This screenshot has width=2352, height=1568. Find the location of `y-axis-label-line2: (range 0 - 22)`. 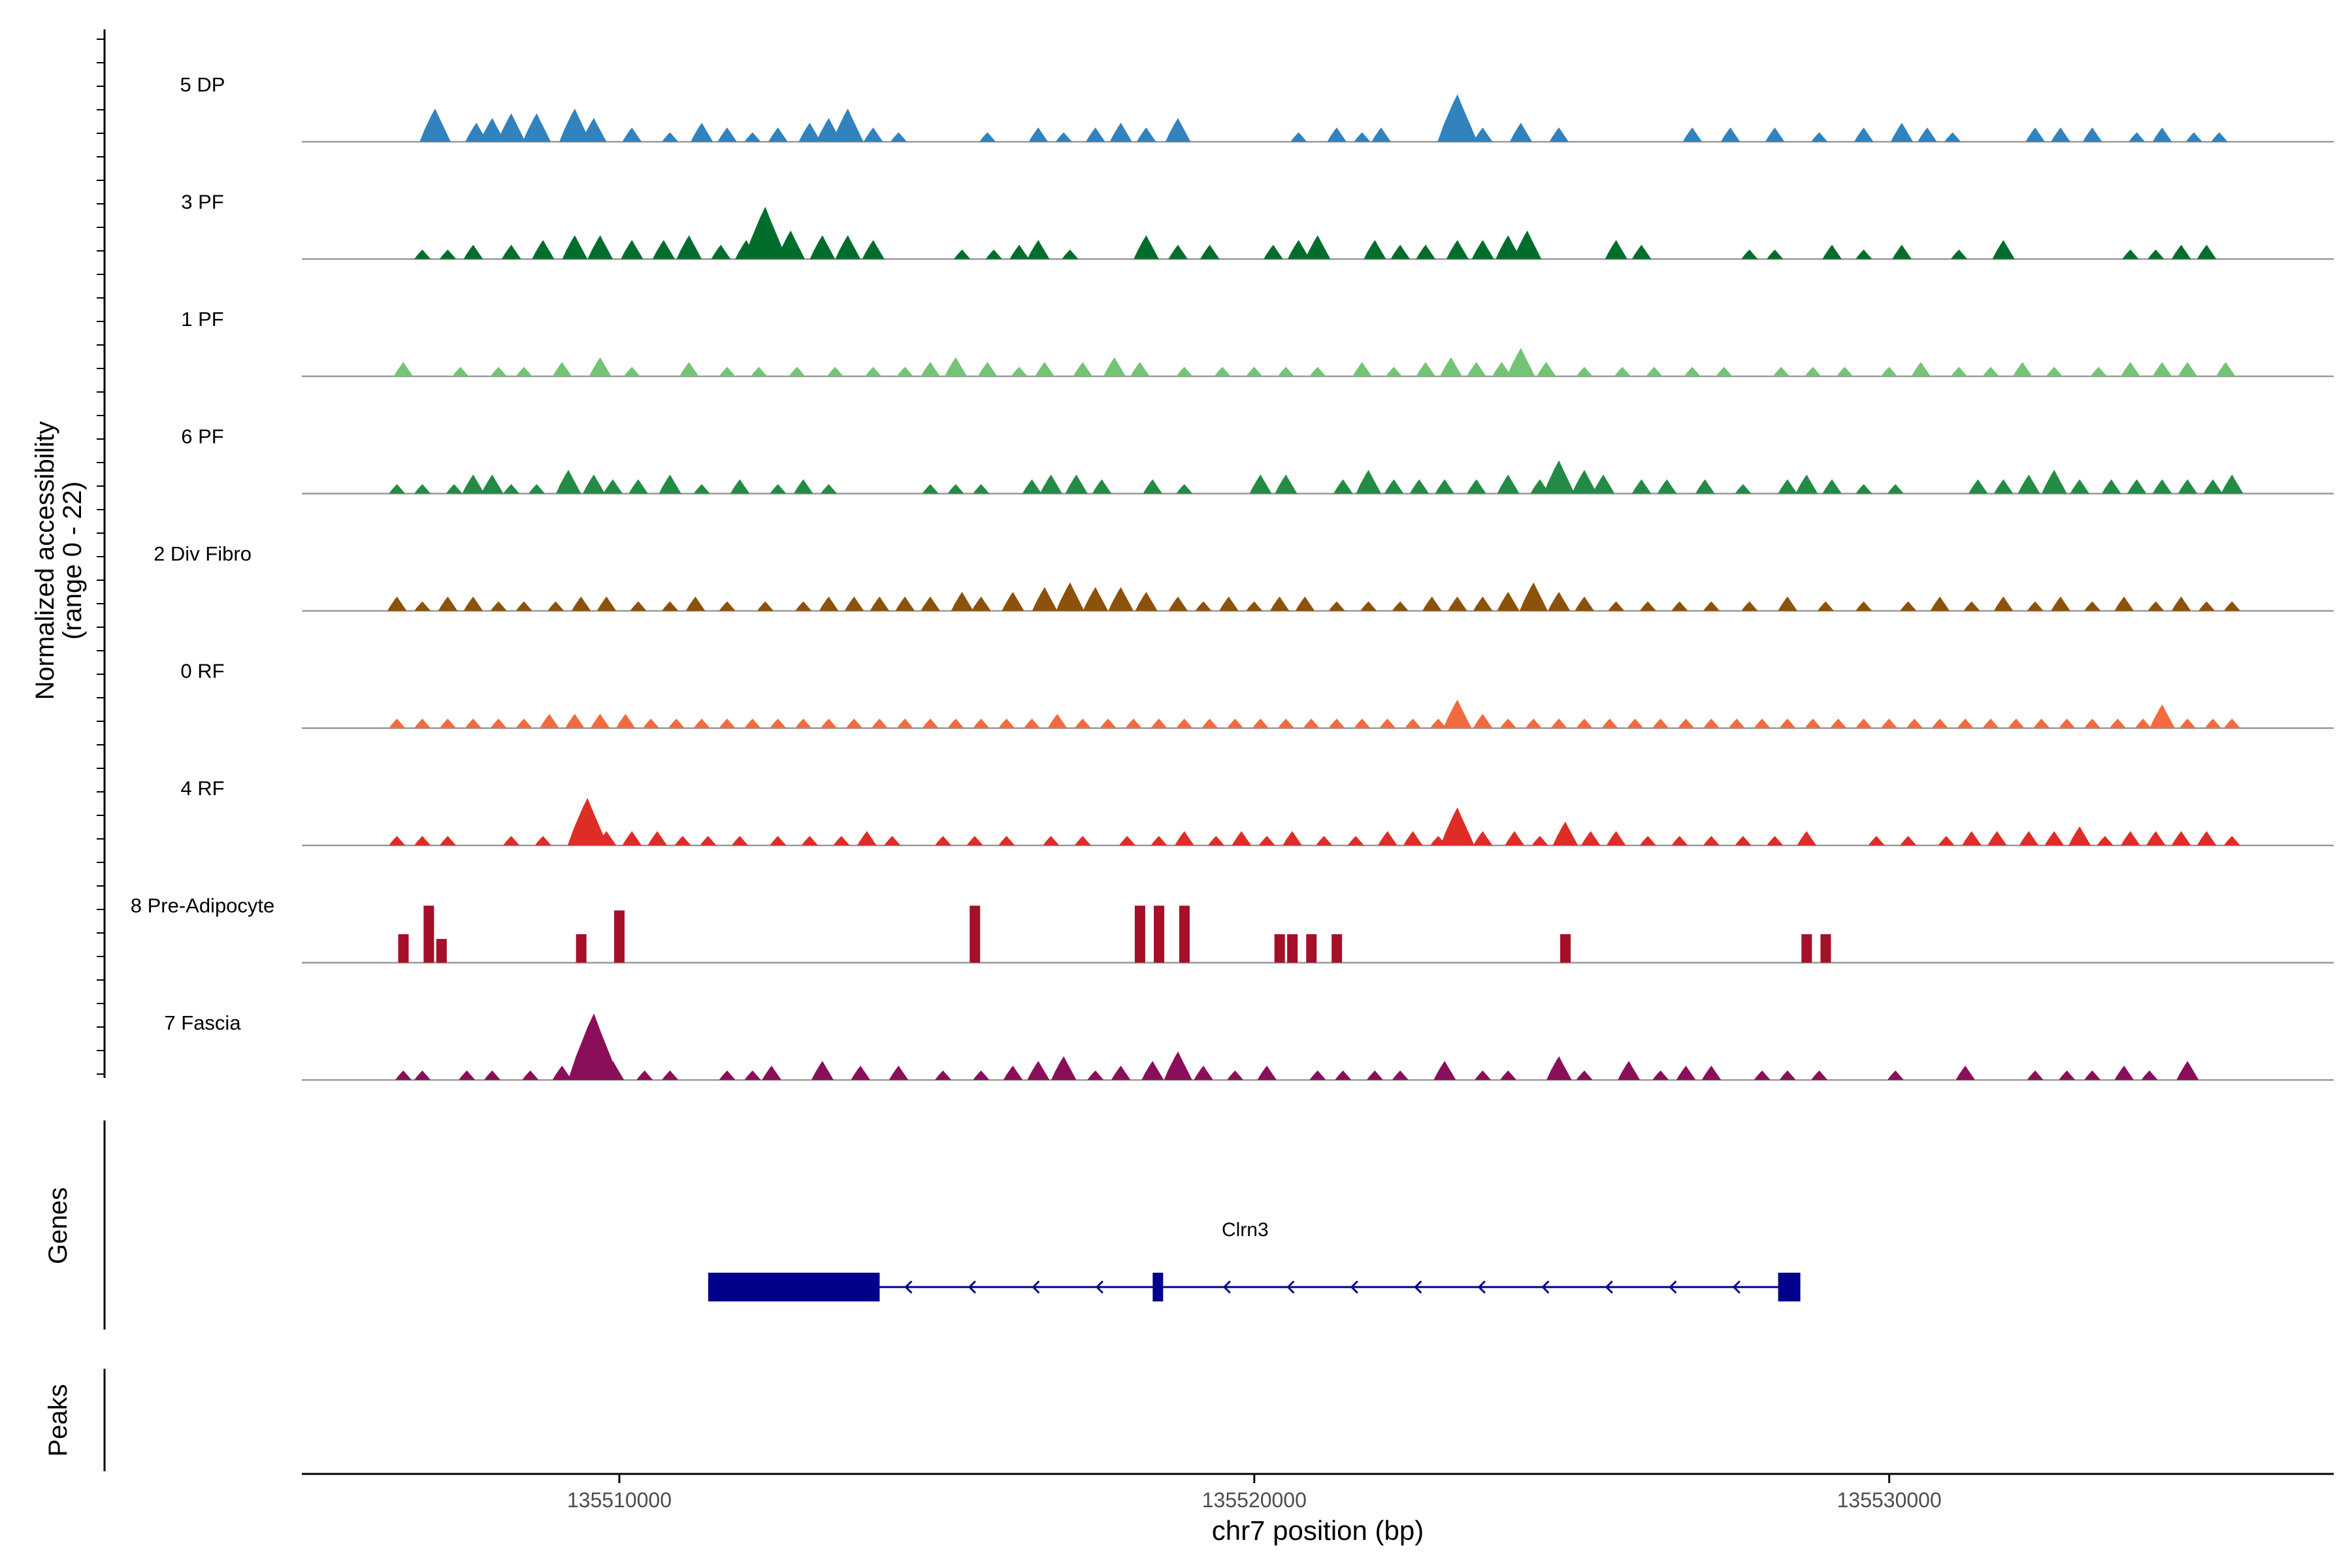

y-axis-label-line2: (range 0 - 22) is located at coordinates (72, 561).